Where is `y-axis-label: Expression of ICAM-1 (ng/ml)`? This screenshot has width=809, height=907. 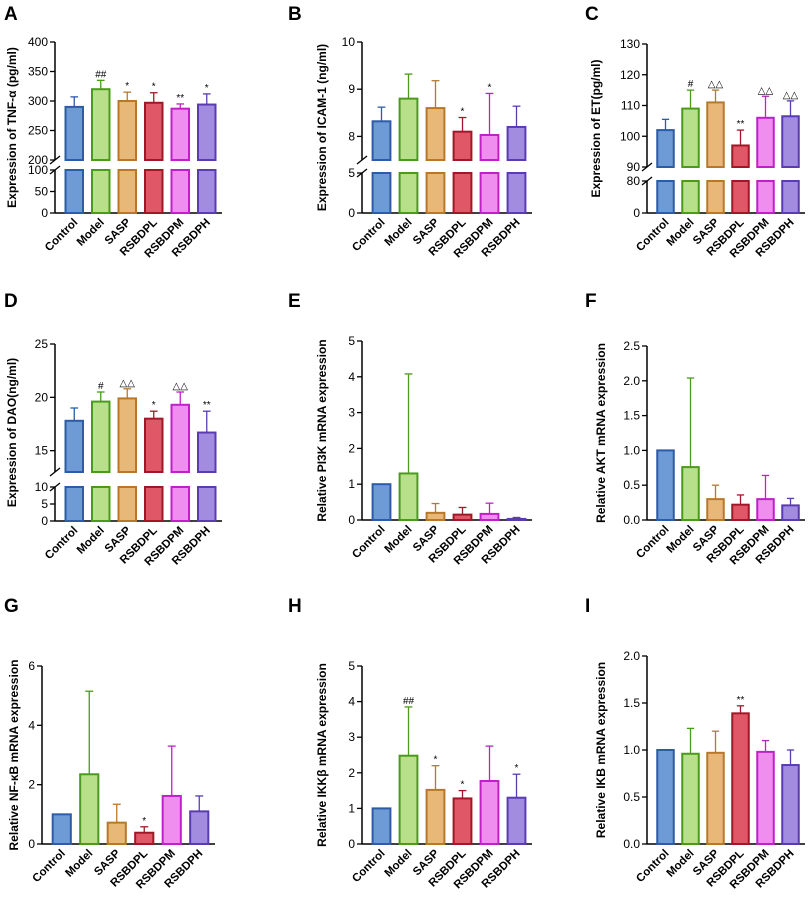 y-axis-label: Expression of ICAM-1 (ng/ml) is located at coordinates (322, 127).